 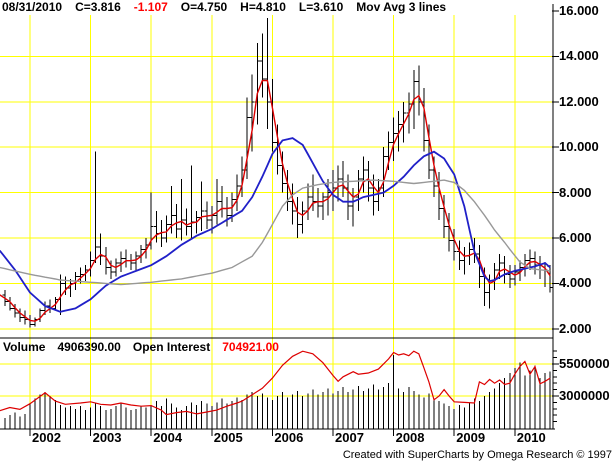 I want to click on volume-readout-row: Volume 4906390.00 Open Interest 704921.00, so click(x=147, y=347).